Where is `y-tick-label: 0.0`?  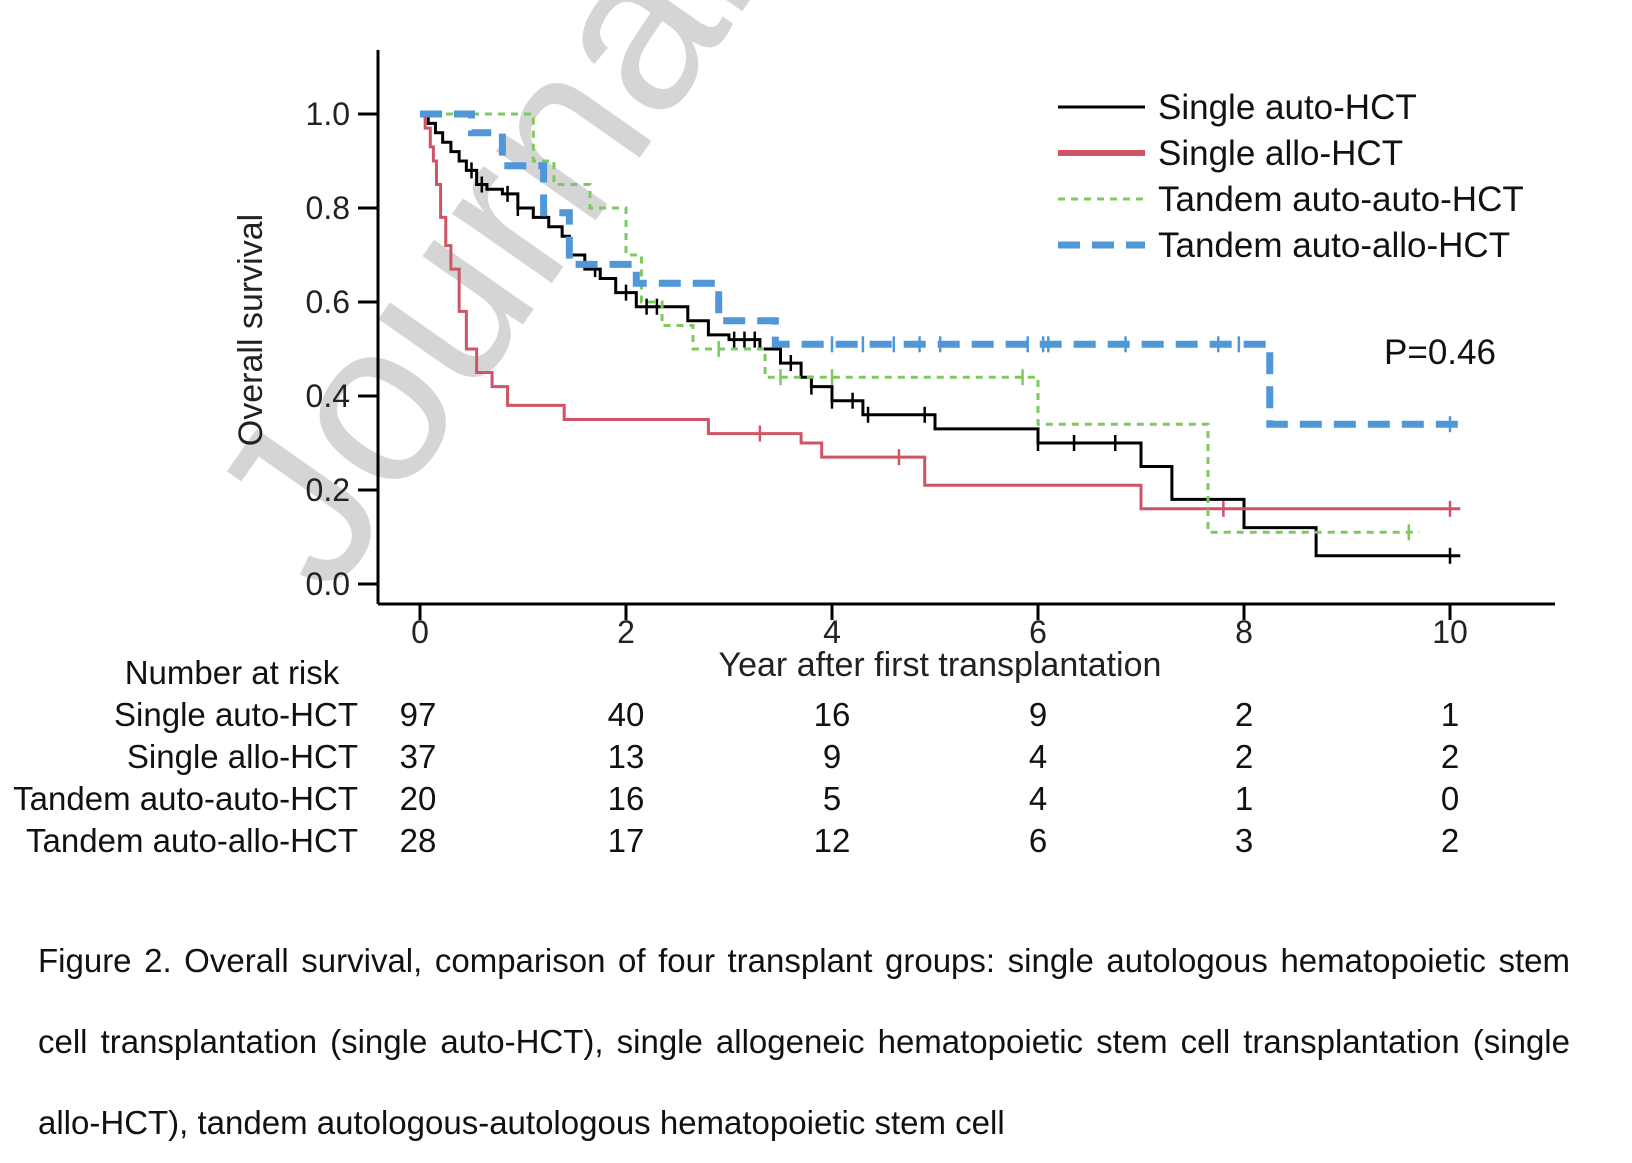
y-tick-label: 0.0 is located at coordinates (328, 584).